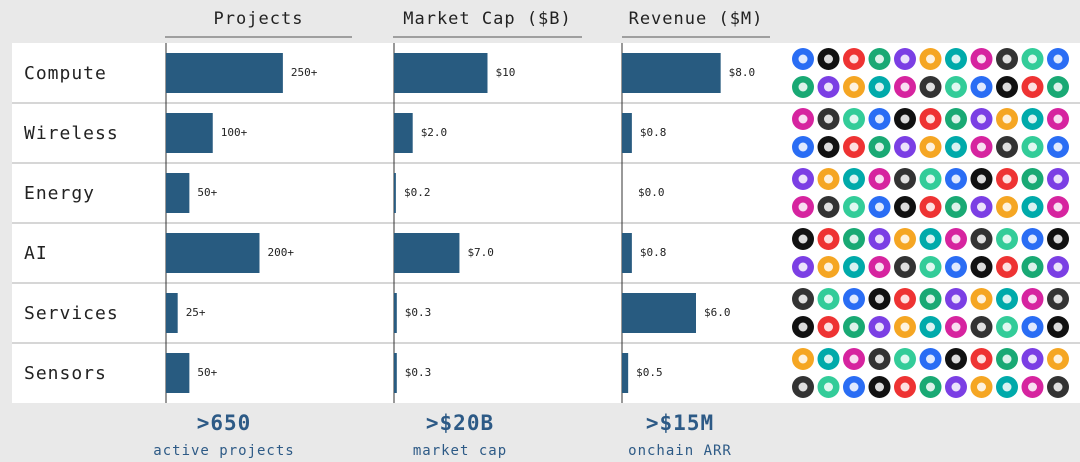 This screenshot has width=1080, height=462. What do you see at coordinates (418, 312) in the screenshot?
I see `value-label: $0.3` at bounding box center [418, 312].